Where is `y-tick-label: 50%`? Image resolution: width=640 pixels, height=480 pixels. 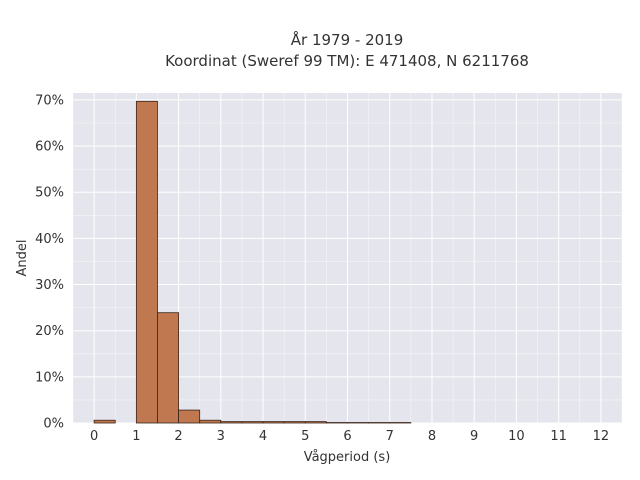 y-tick-label: 50% is located at coordinates (49, 193).